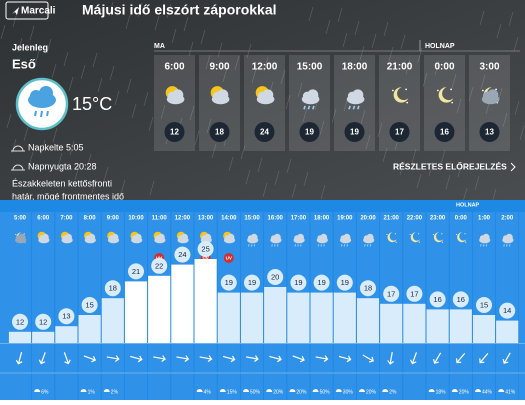 The width and height of the screenshot is (525, 405). Describe the element at coordinates (115, 392) in the screenshot. I see `precip: 2%` at that location.